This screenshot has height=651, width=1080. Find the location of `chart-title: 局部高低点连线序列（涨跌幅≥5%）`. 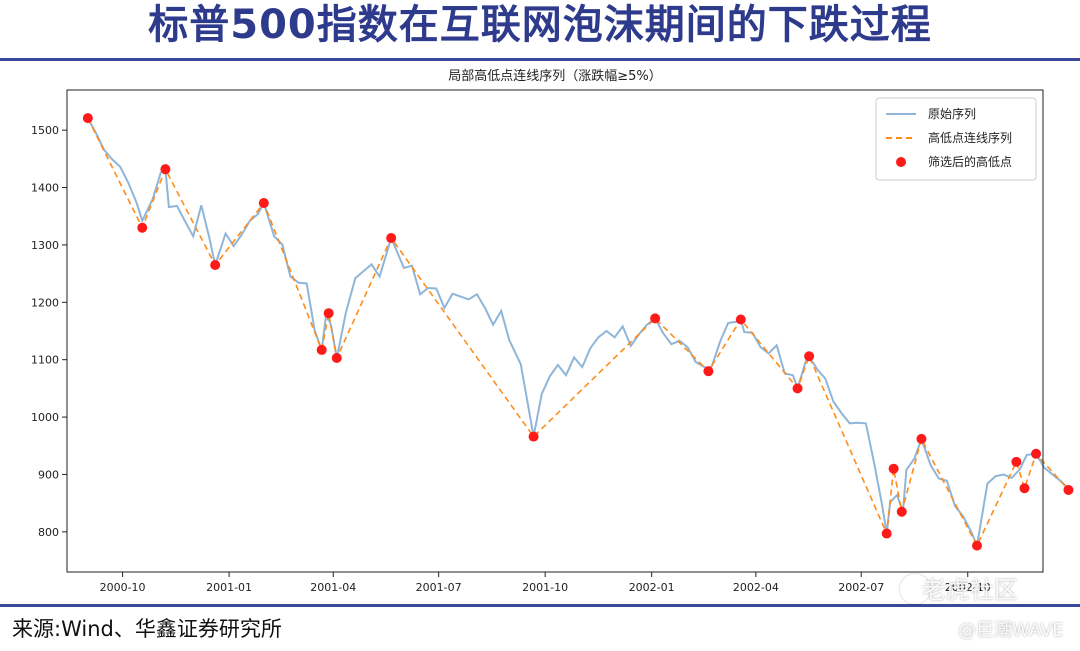

chart-title: 局部高低点连线序列（涨跌幅≥5%） is located at coordinates (555, 76).